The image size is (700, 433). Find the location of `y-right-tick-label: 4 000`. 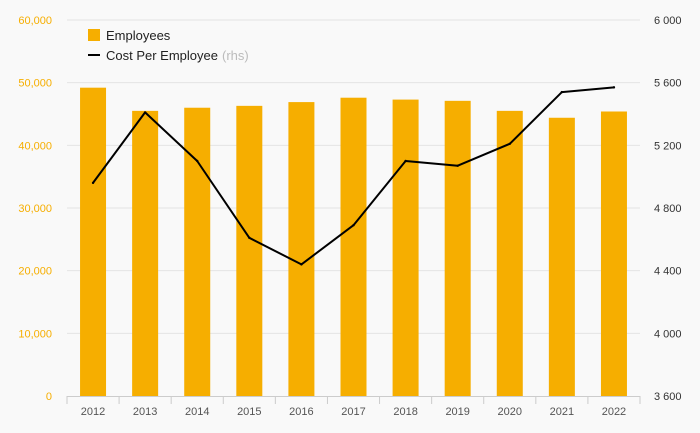

y-right-tick-label: 4 000 is located at coordinates (668, 334).